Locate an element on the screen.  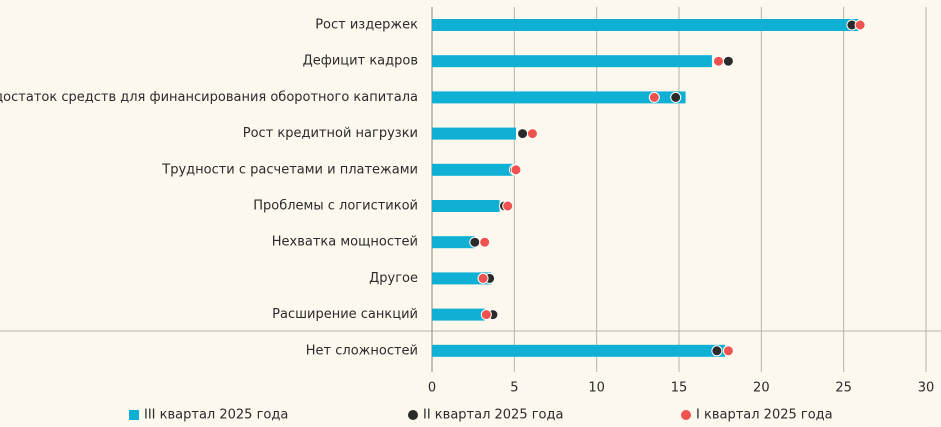
y-tick-label: Рост кредитной нагрузки is located at coordinates (330, 133).